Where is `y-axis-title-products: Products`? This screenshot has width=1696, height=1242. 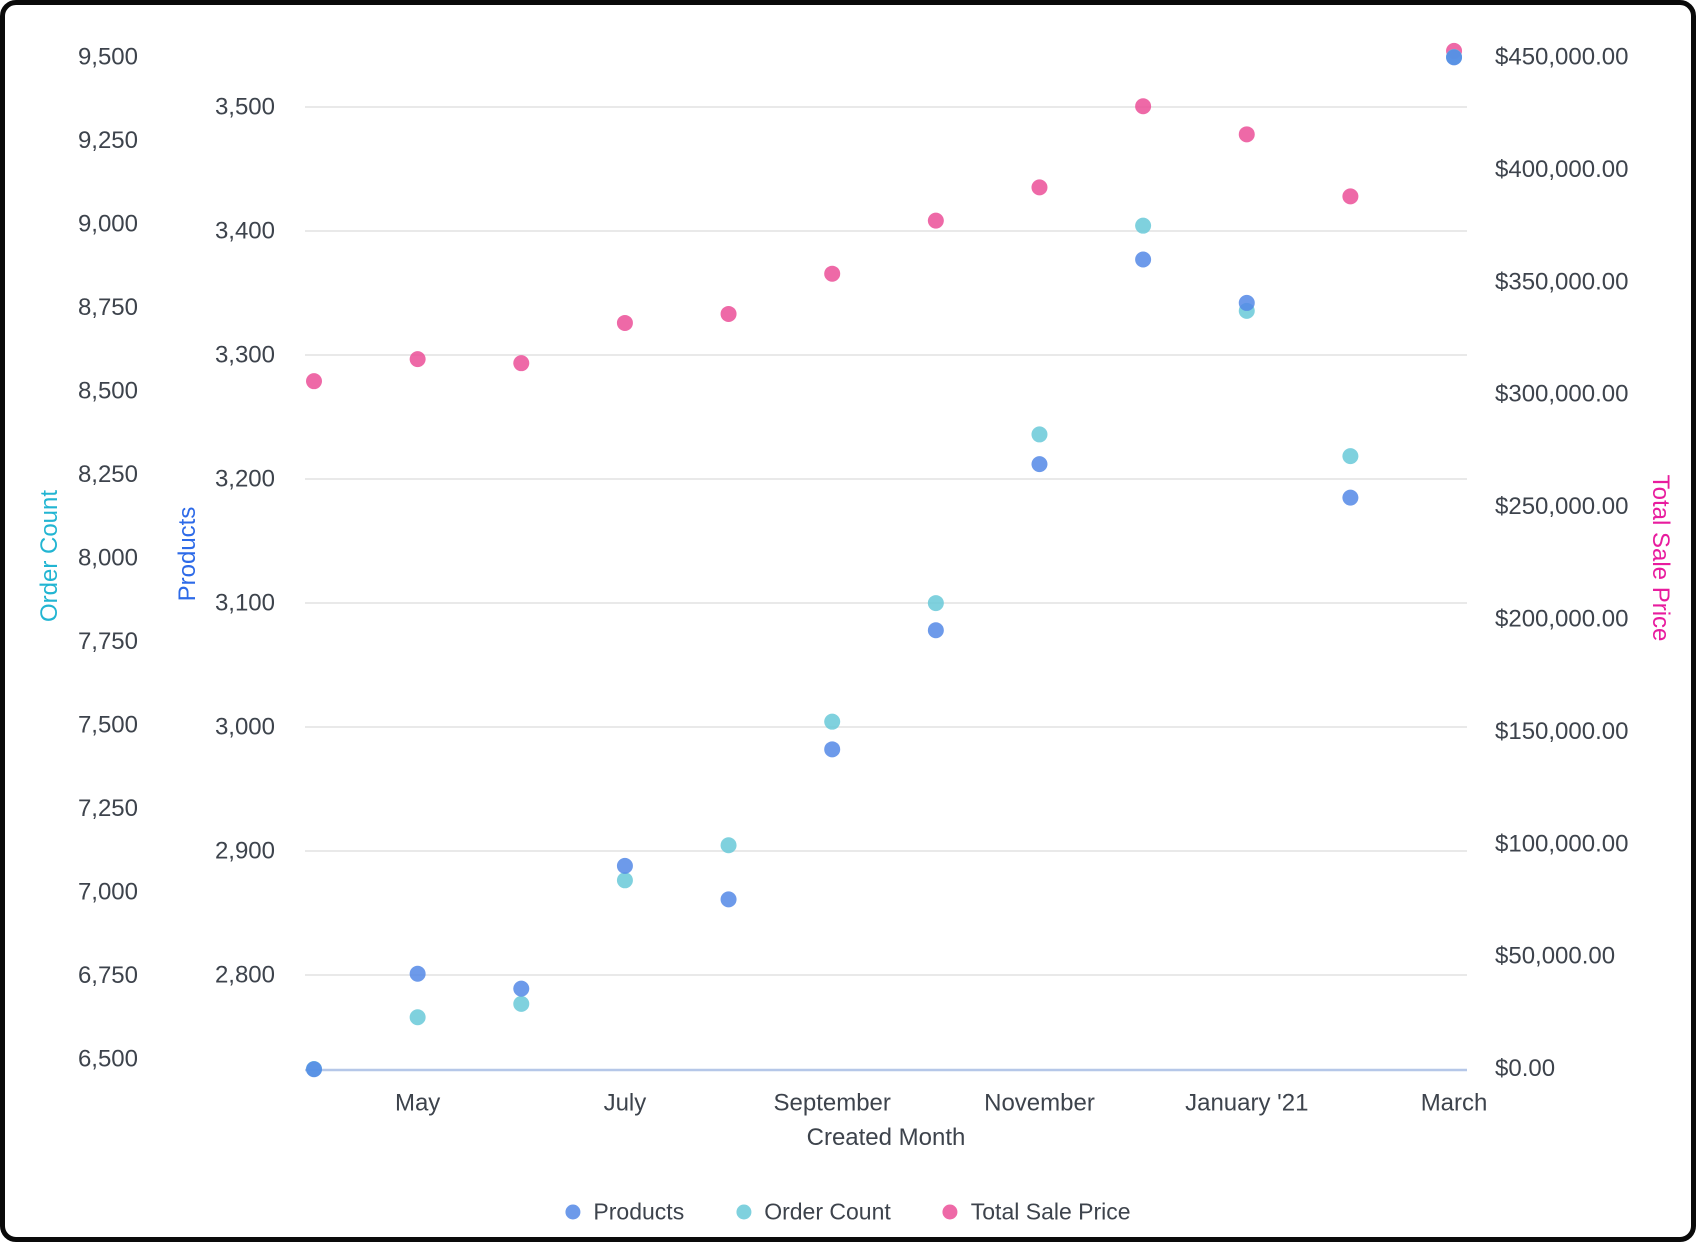
y-axis-title-products: Products is located at coordinates (187, 554).